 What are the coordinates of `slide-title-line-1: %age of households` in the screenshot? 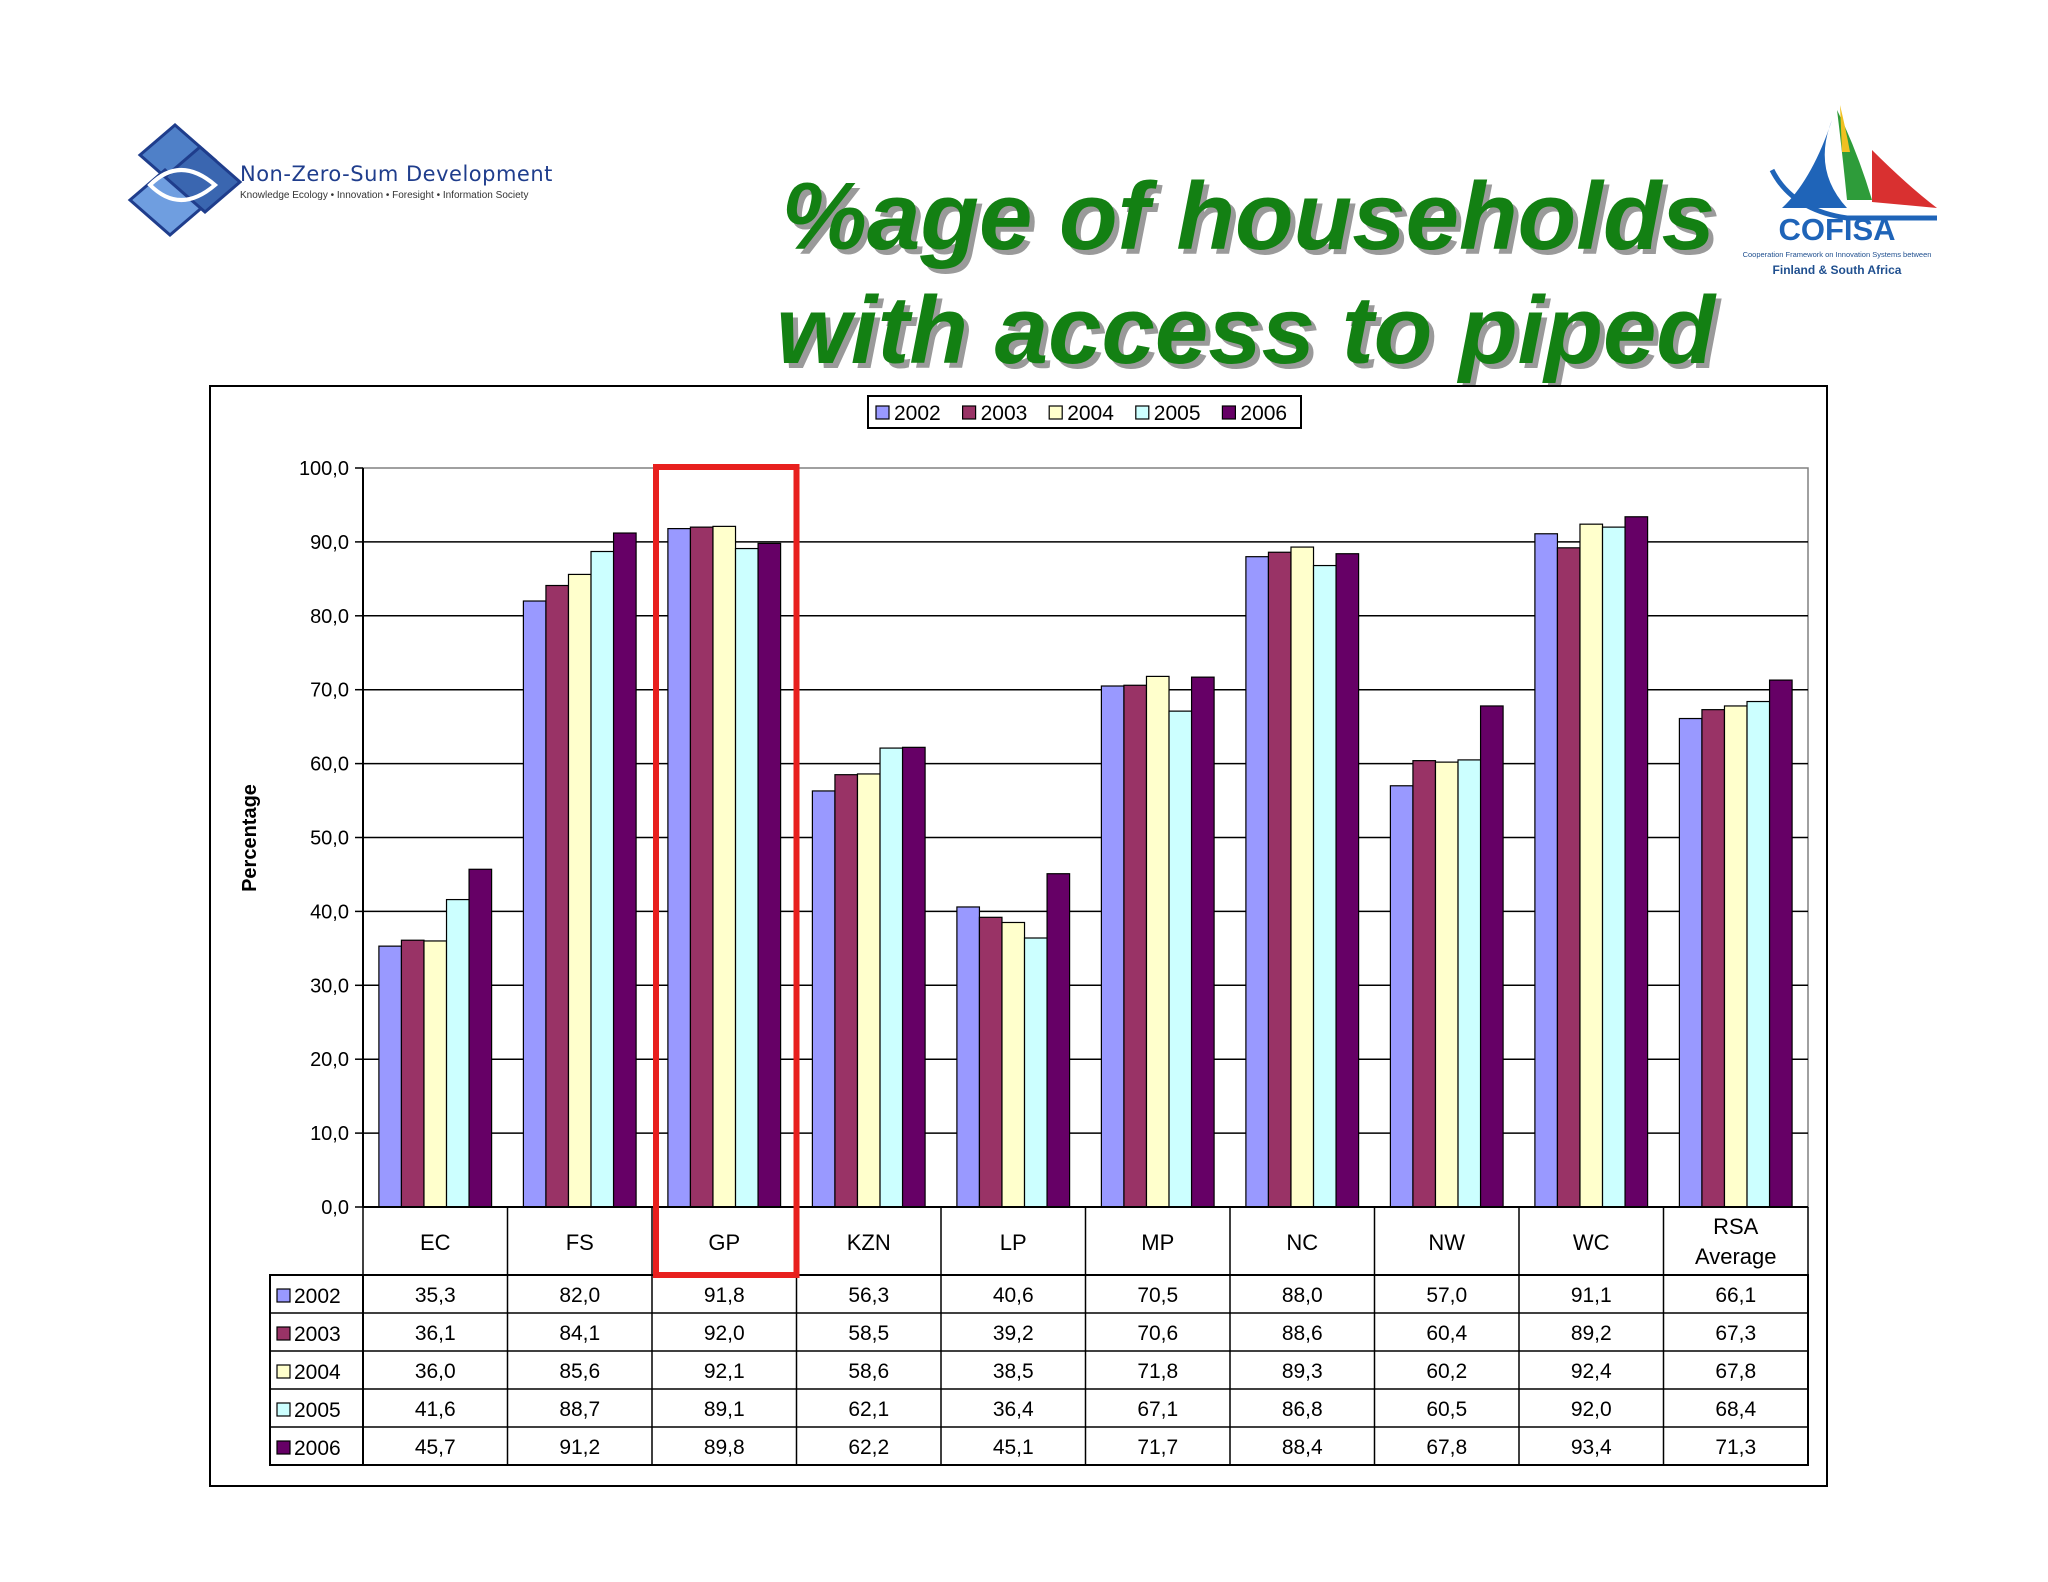 It's located at (1248, 216).